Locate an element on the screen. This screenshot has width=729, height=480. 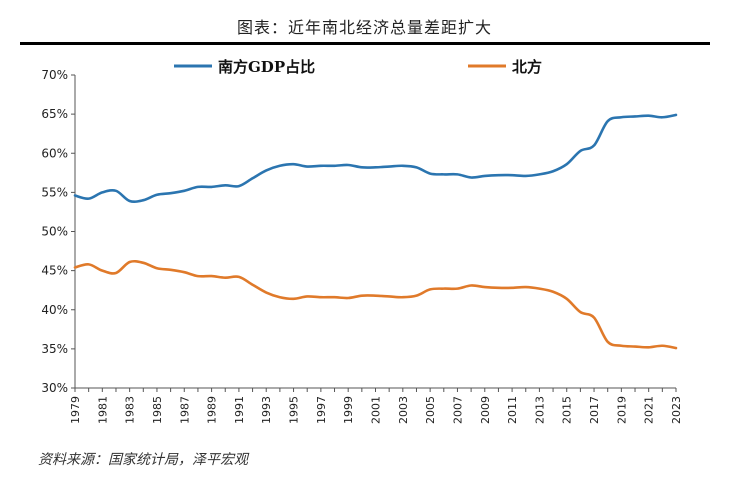
x-tick-label: 2005 is located at coordinates (430, 410).